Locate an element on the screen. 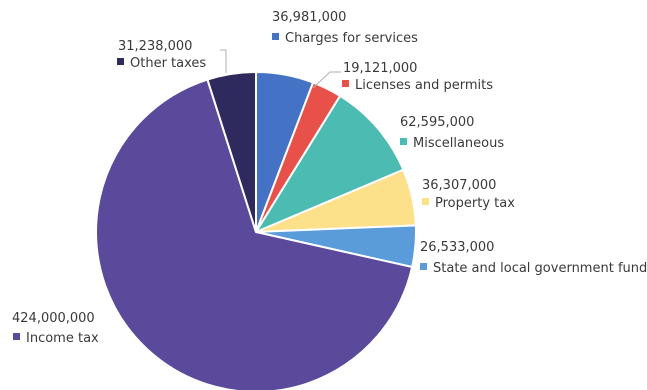  value-label-licenses-and-permits: 19,121,000 is located at coordinates (380, 68).